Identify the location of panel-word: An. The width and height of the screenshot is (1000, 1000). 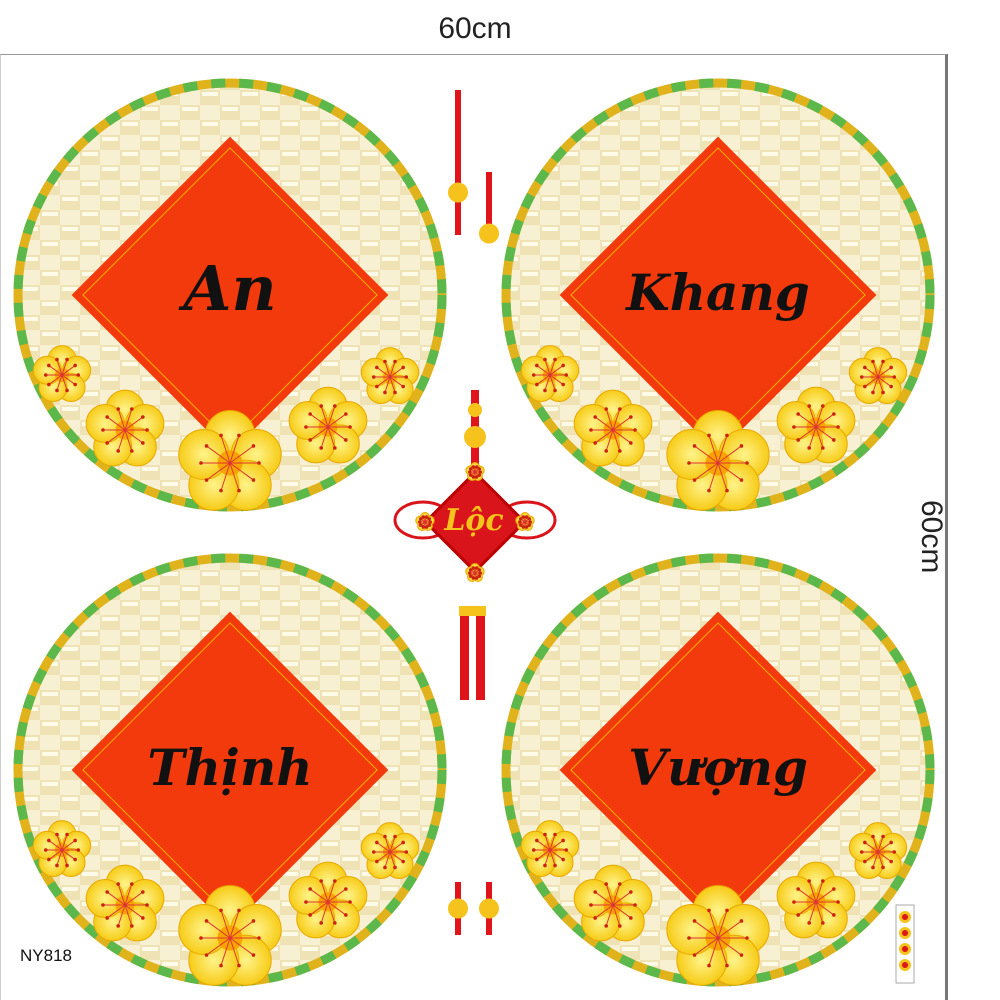
(227, 288).